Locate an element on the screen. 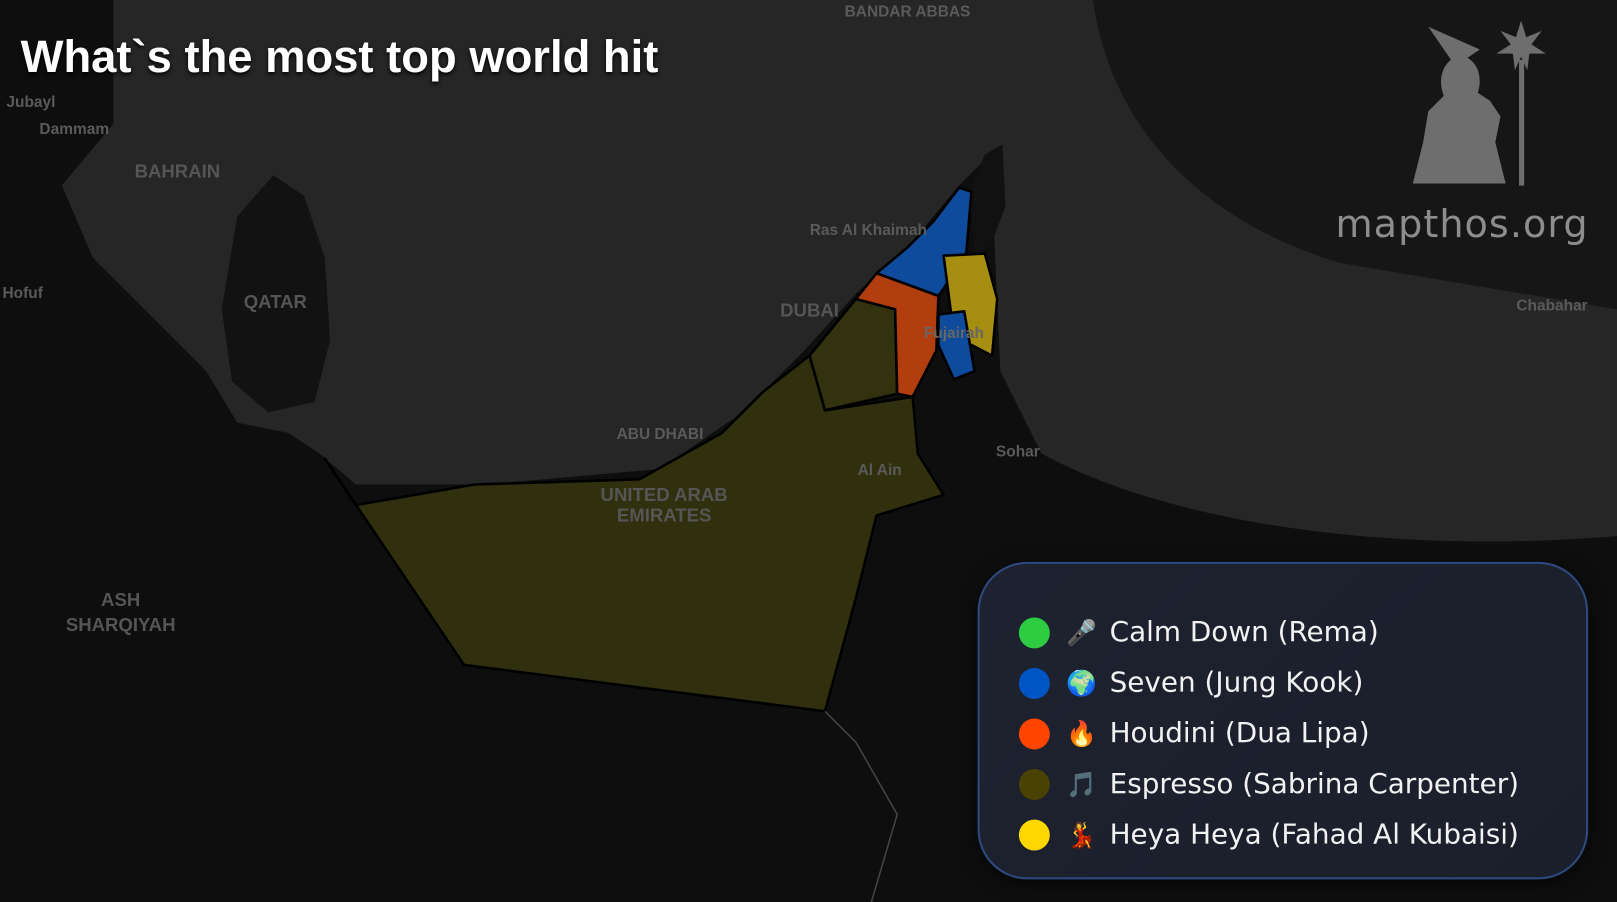 Image resolution: width=1617 pixels, height=902 pixels. musandam is located at coordinates (987, 198).